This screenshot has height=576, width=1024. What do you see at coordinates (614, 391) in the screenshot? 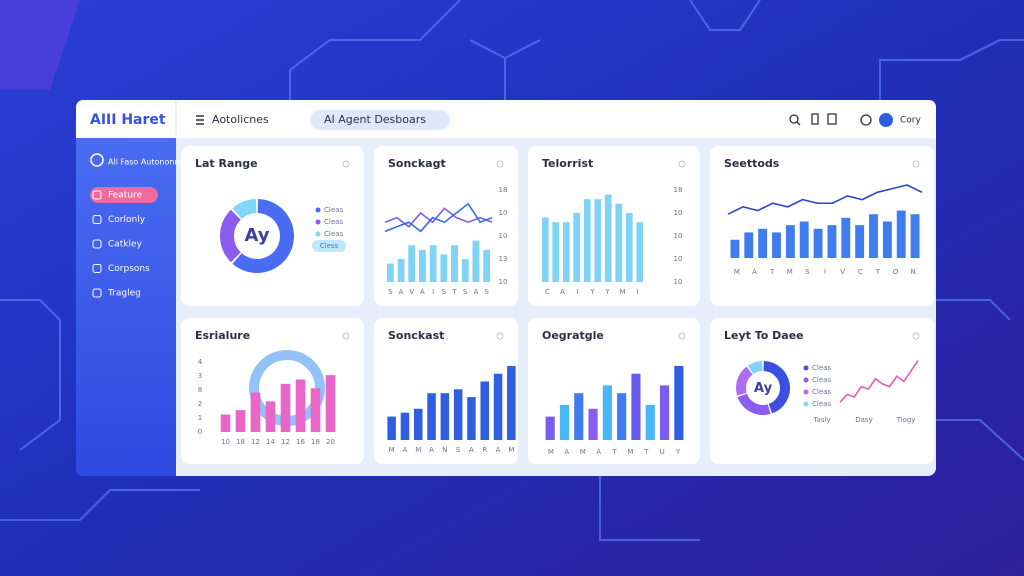
I see `card` at bounding box center [614, 391].